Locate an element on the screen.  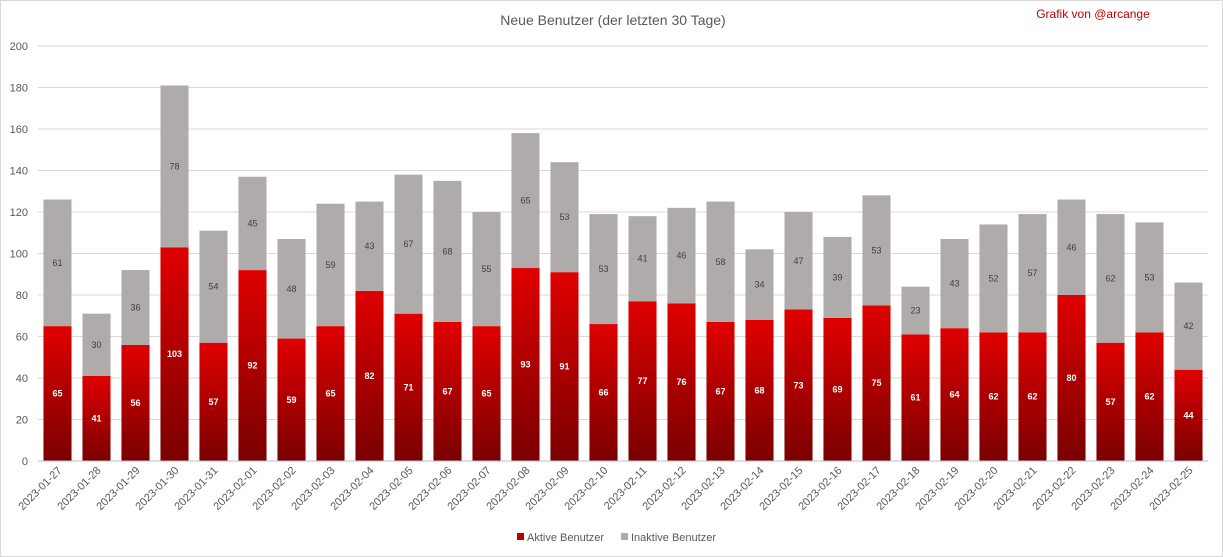
data-label-active: 66 is located at coordinates (603, 393).